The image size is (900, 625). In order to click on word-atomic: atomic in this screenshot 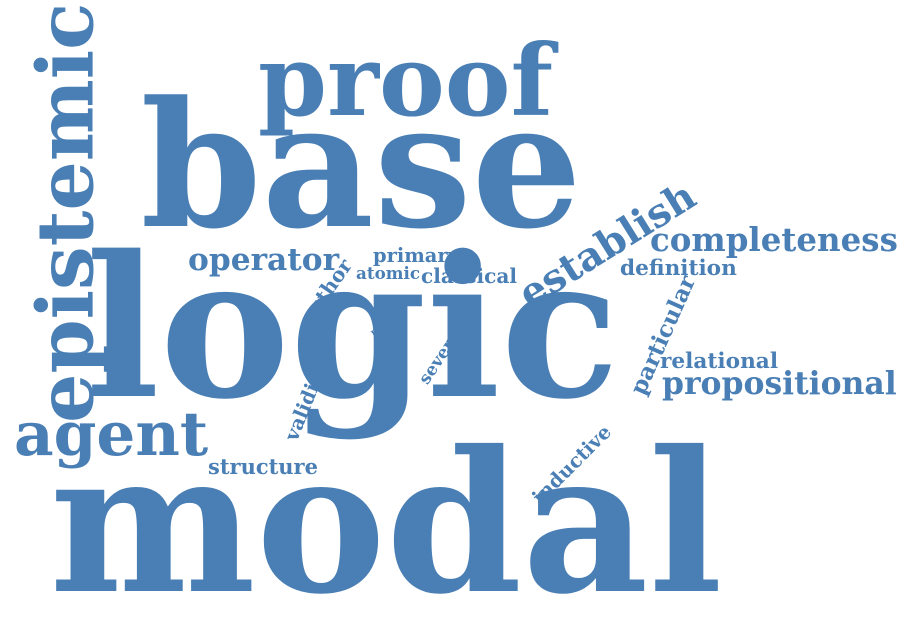, I will do `click(388, 273)`.